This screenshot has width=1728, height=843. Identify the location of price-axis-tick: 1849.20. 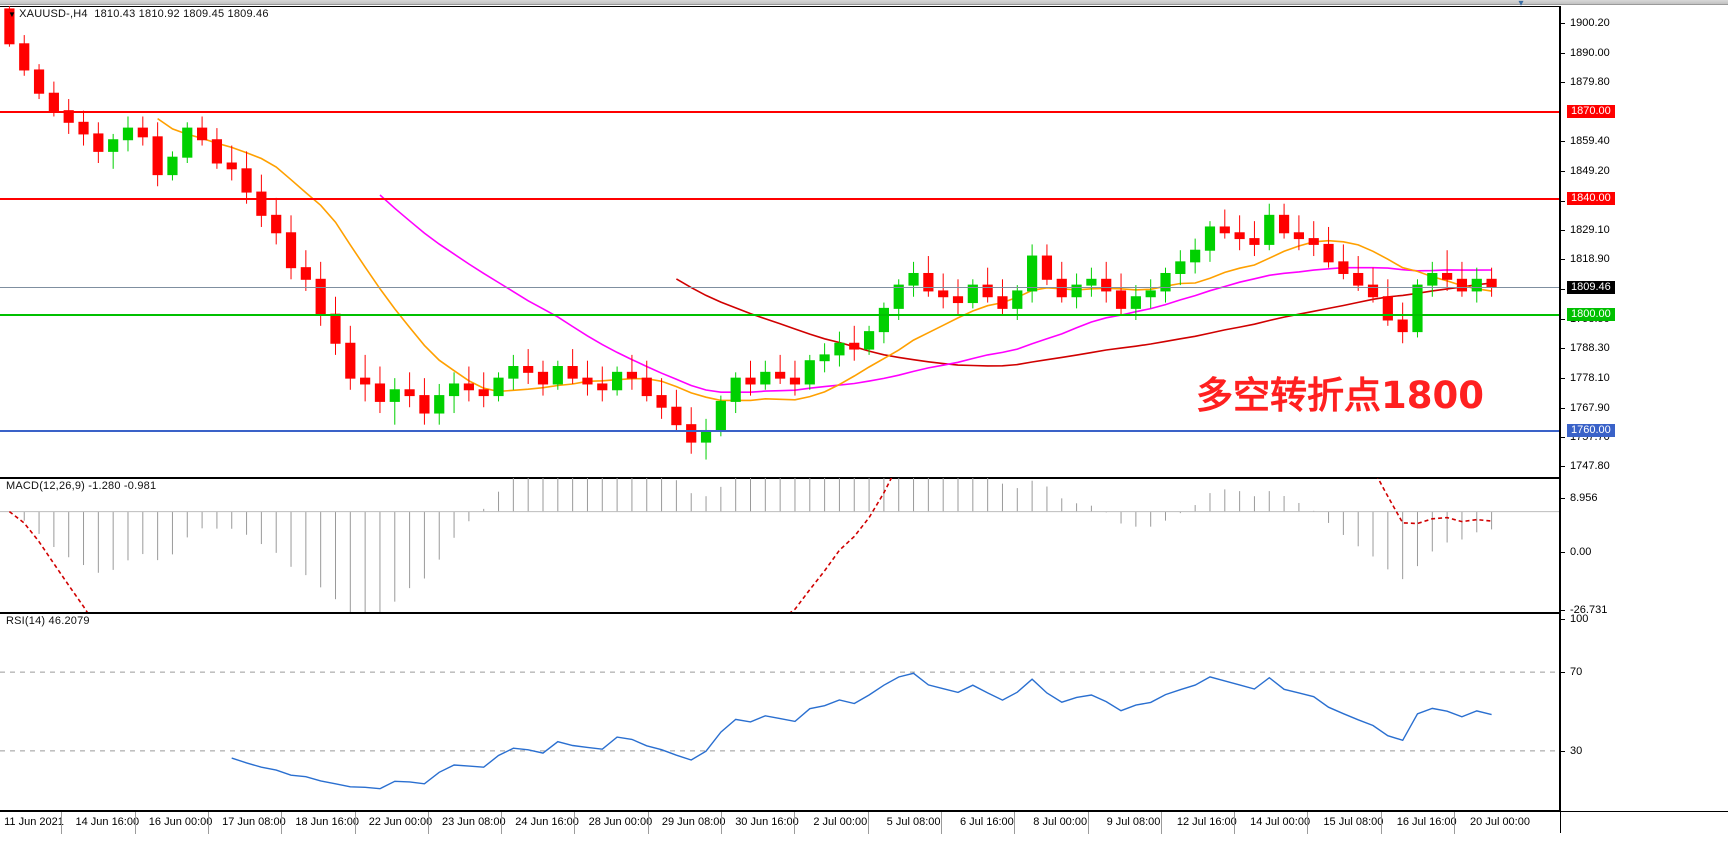
(1585, 171).